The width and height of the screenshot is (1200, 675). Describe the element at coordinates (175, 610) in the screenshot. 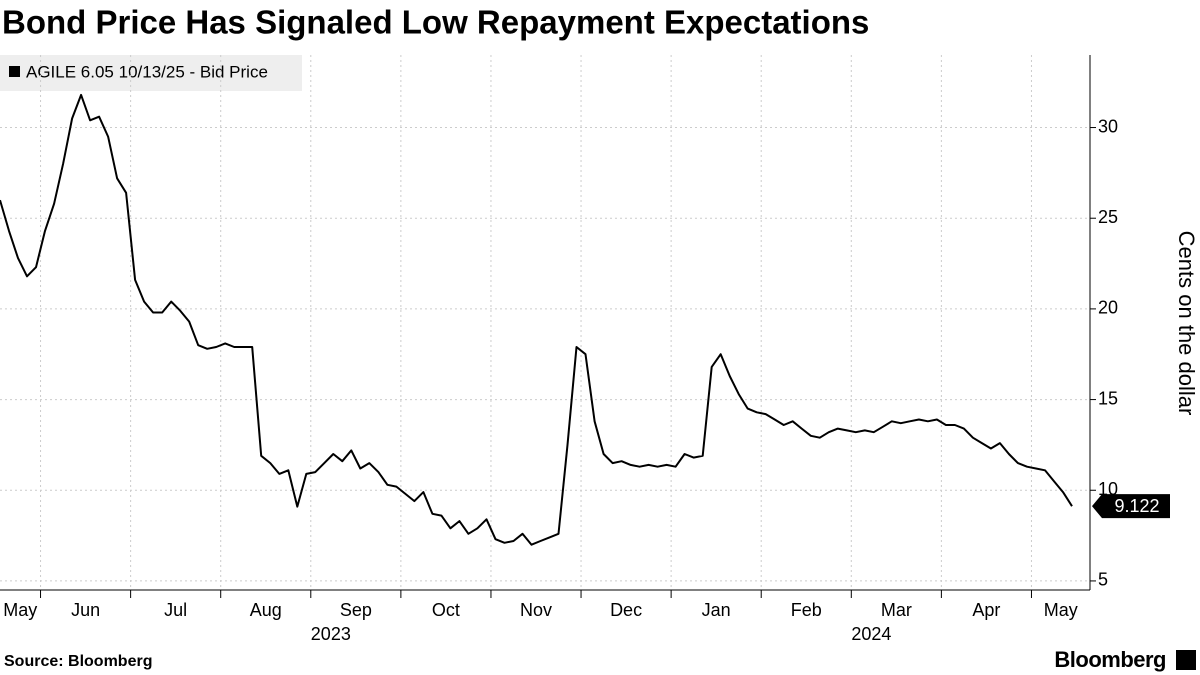

I see `x-tick-label: Jul` at that location.